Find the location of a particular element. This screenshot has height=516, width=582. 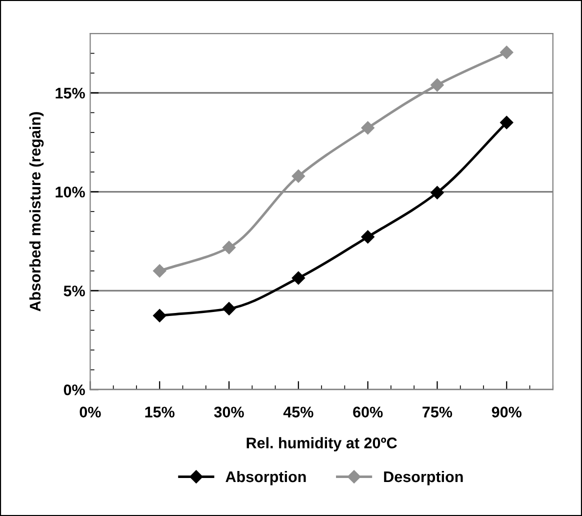

x-axis-title: Rel. humidity at 20ºC is located at coordinates (321, 444).